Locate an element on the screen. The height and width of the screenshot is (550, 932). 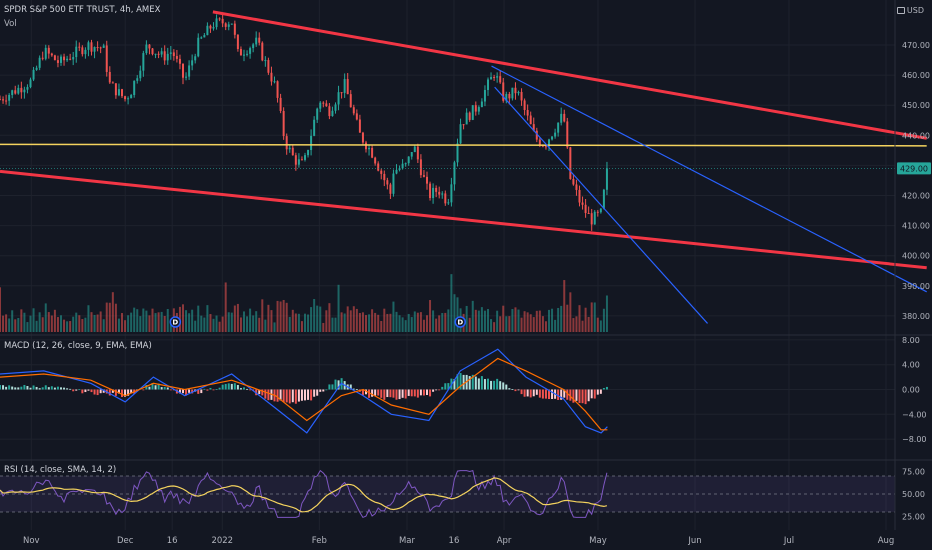
volume-label: Vol is located at coordinates (10, 24).